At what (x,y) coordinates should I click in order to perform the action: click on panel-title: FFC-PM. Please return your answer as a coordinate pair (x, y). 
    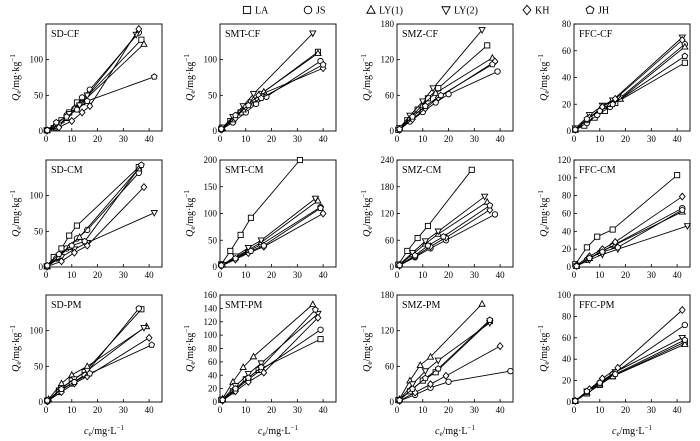
    Looking at the image, I should click on (597, 305).